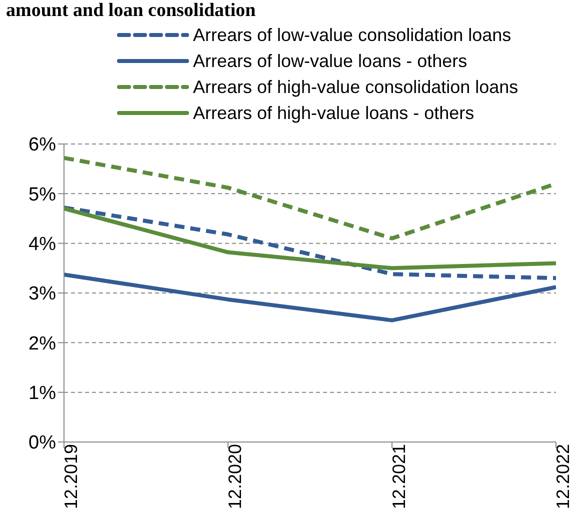  What do you see at coordinates (398, 477) in the screenshot?
I see `x-tick-label: 12.2021` at bounding box center [398, 477].